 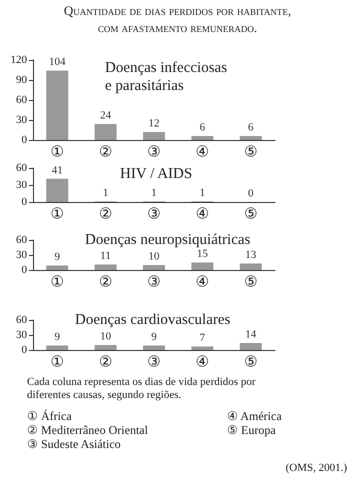 I want to click on data-label: 24, so click(x=106, y=116).